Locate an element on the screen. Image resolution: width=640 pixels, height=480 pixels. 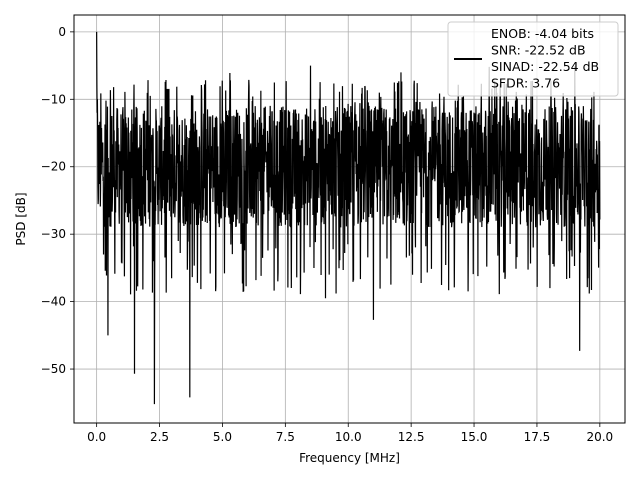
y-tick-label: −40 is located at coordinates (53, 302).